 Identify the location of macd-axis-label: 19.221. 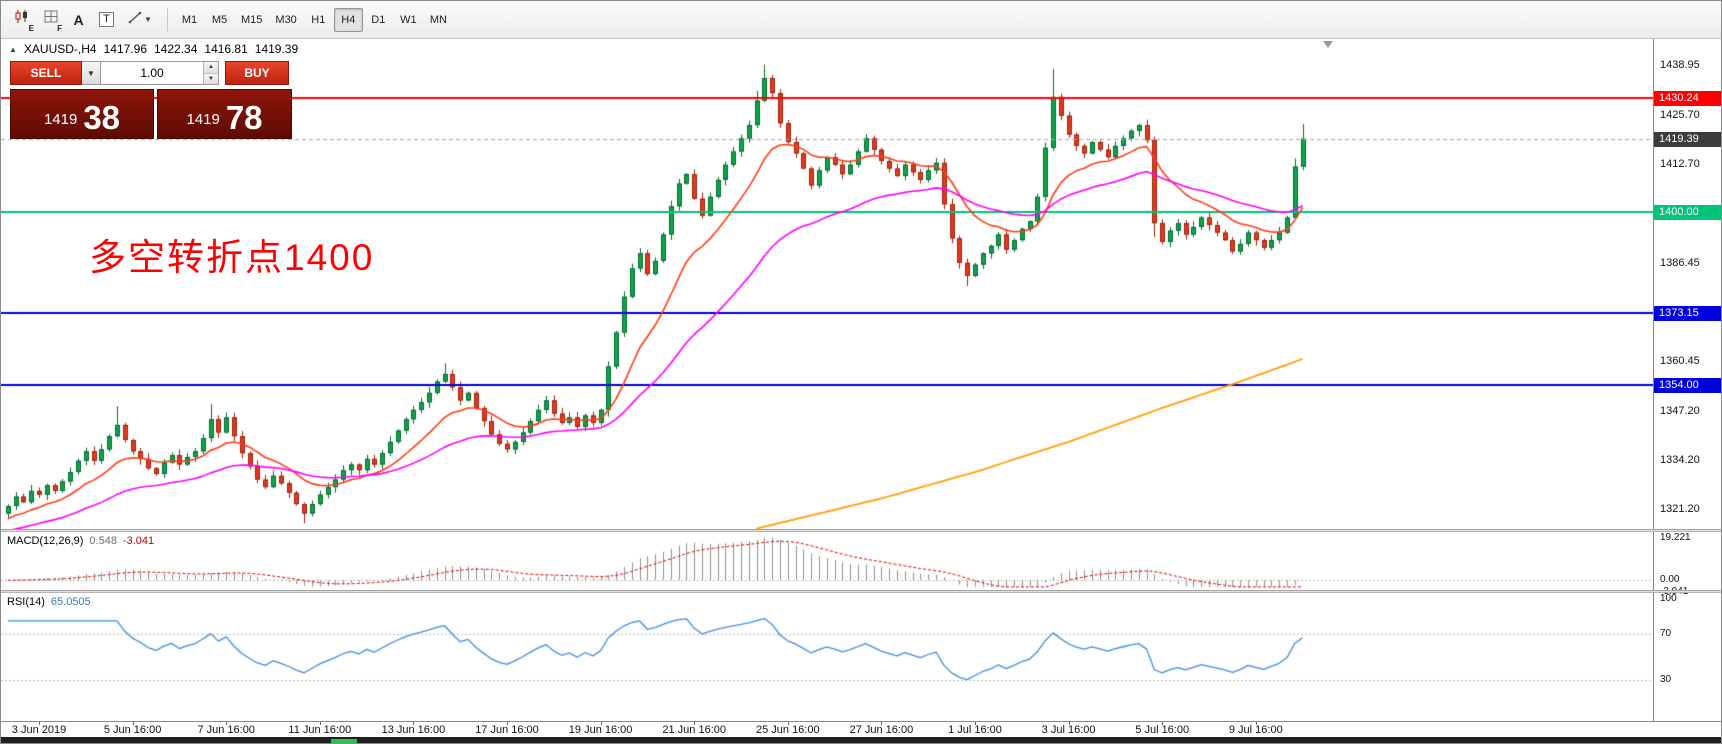
(1675, 537).